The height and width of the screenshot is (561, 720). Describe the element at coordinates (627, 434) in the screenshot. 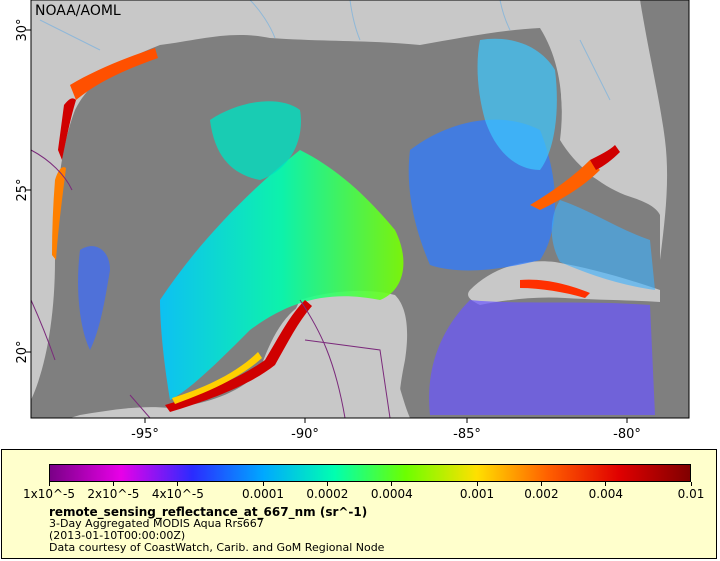

I see `lon-tick-label: -80°` at that location.